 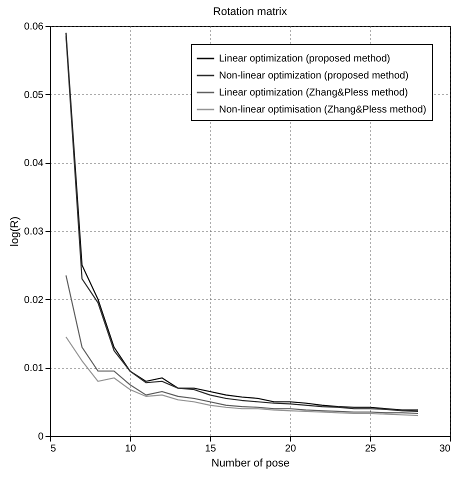 What do you see at coordinates (370, 449) in the screenshot?
I see `x-tick-label: 25` at bounding box center [370, 449].